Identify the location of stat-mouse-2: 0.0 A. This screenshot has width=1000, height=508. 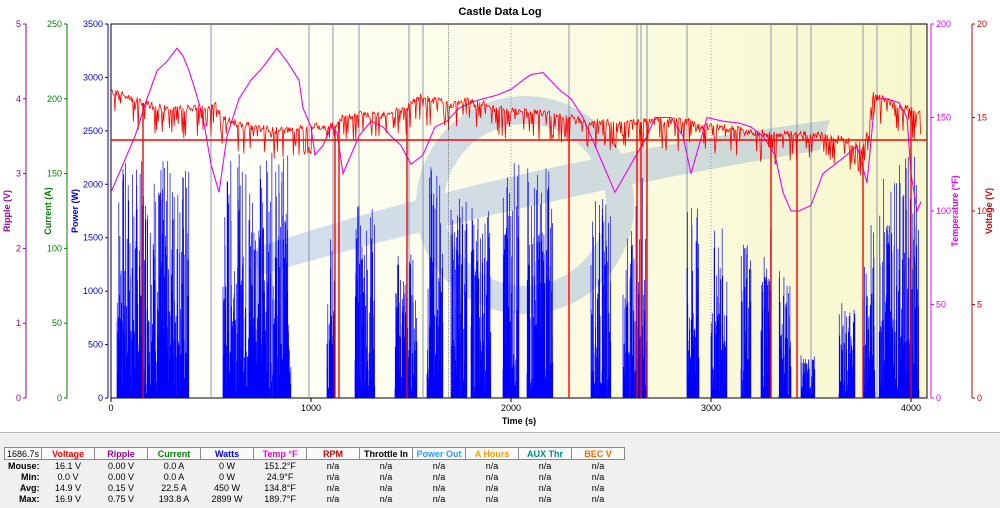
(174, 465).